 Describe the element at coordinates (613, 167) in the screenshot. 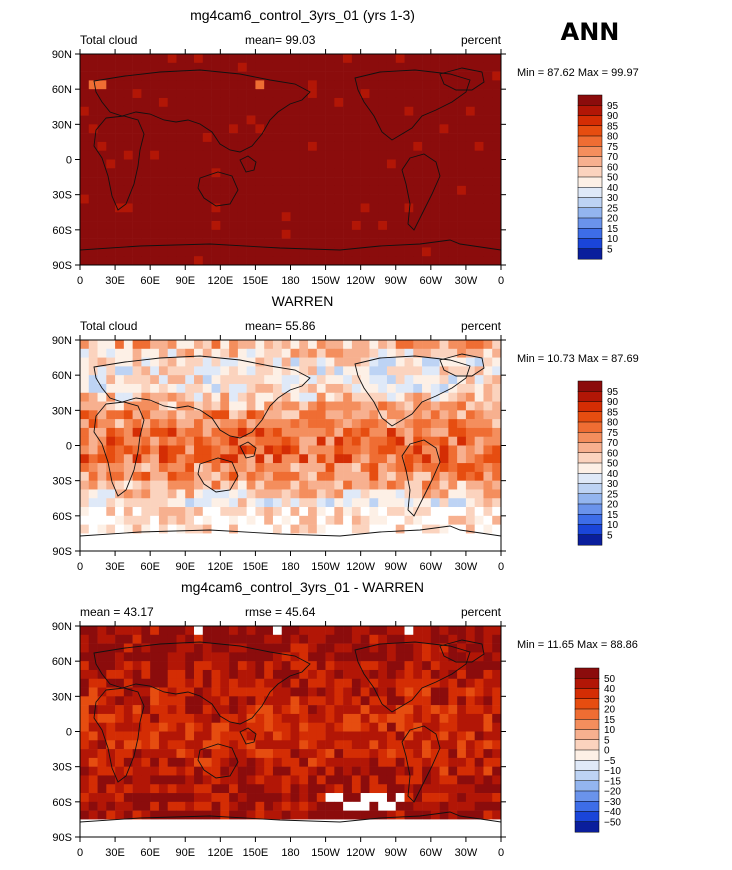

I see `colorbar-label: 60` at that location.